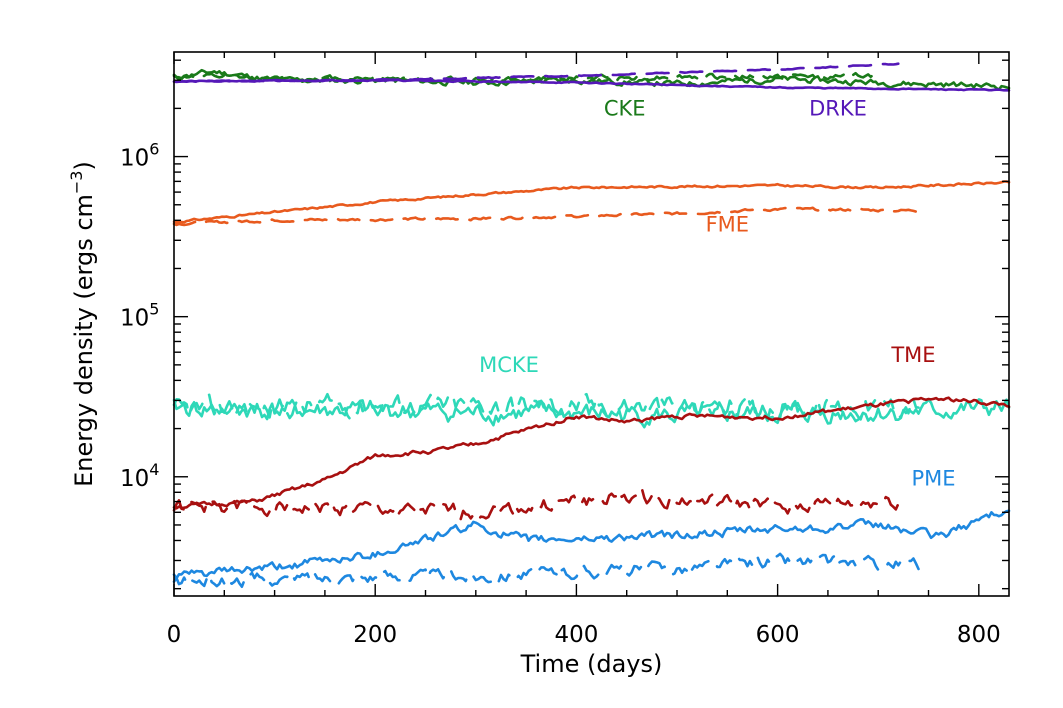  What do you see at coordinates (84, 165) in the screenshot?
I see `y-axis-label-close: )` at bounding box center [84, 165].